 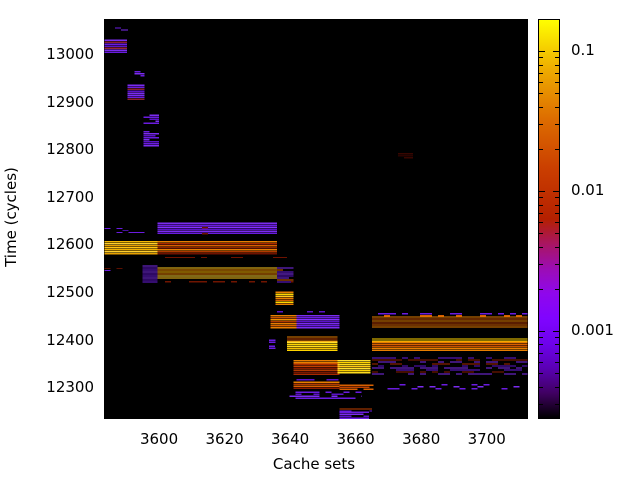 What do you see at coordinates (70, 244) in the screenshot?
I see `y-tick-label: 12600` at bounding box center [70, 244].